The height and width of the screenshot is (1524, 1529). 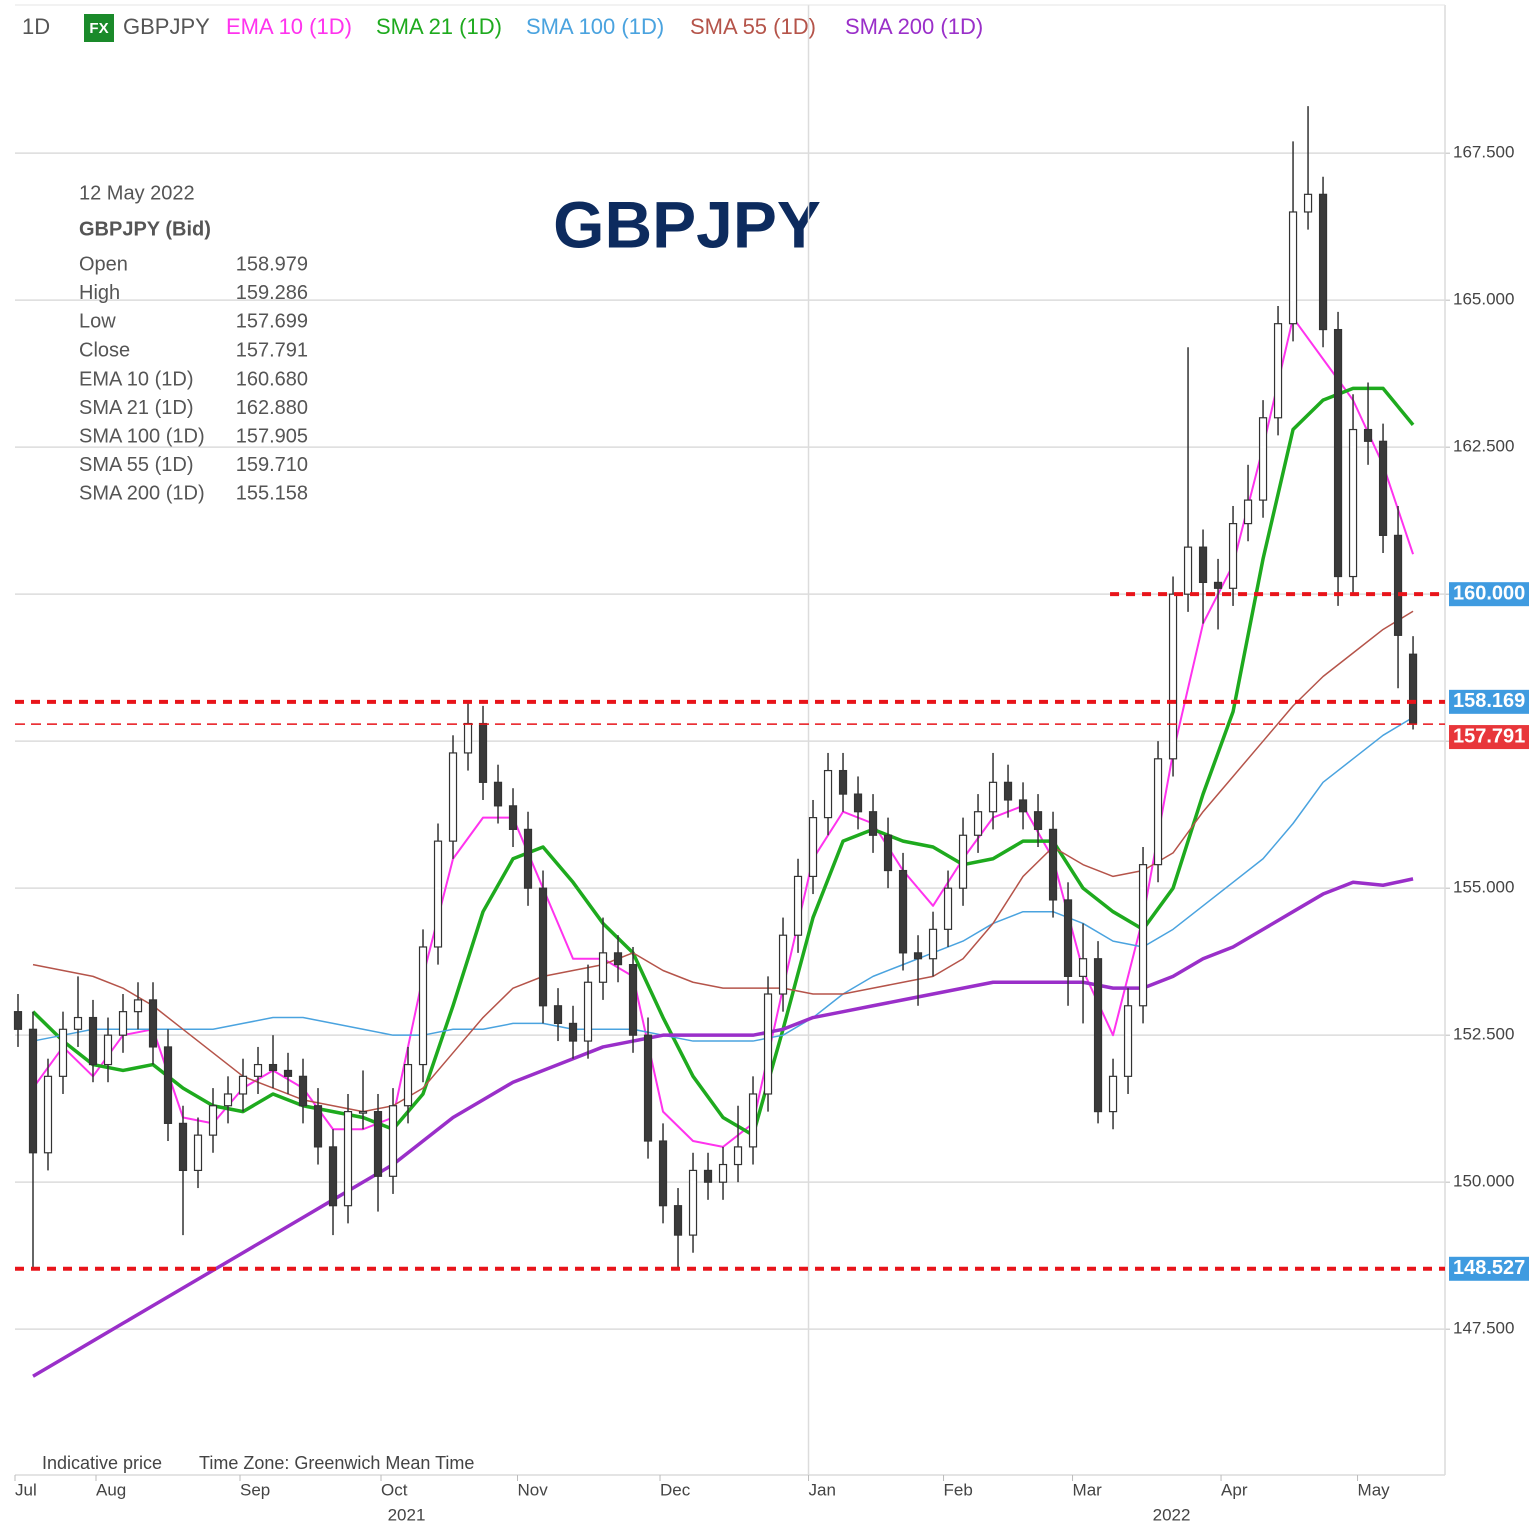 What do you see at coordinates (272, 494) in the screenshot?
I see `info-ma-value: 155.158` at bounding box center [272, 494].